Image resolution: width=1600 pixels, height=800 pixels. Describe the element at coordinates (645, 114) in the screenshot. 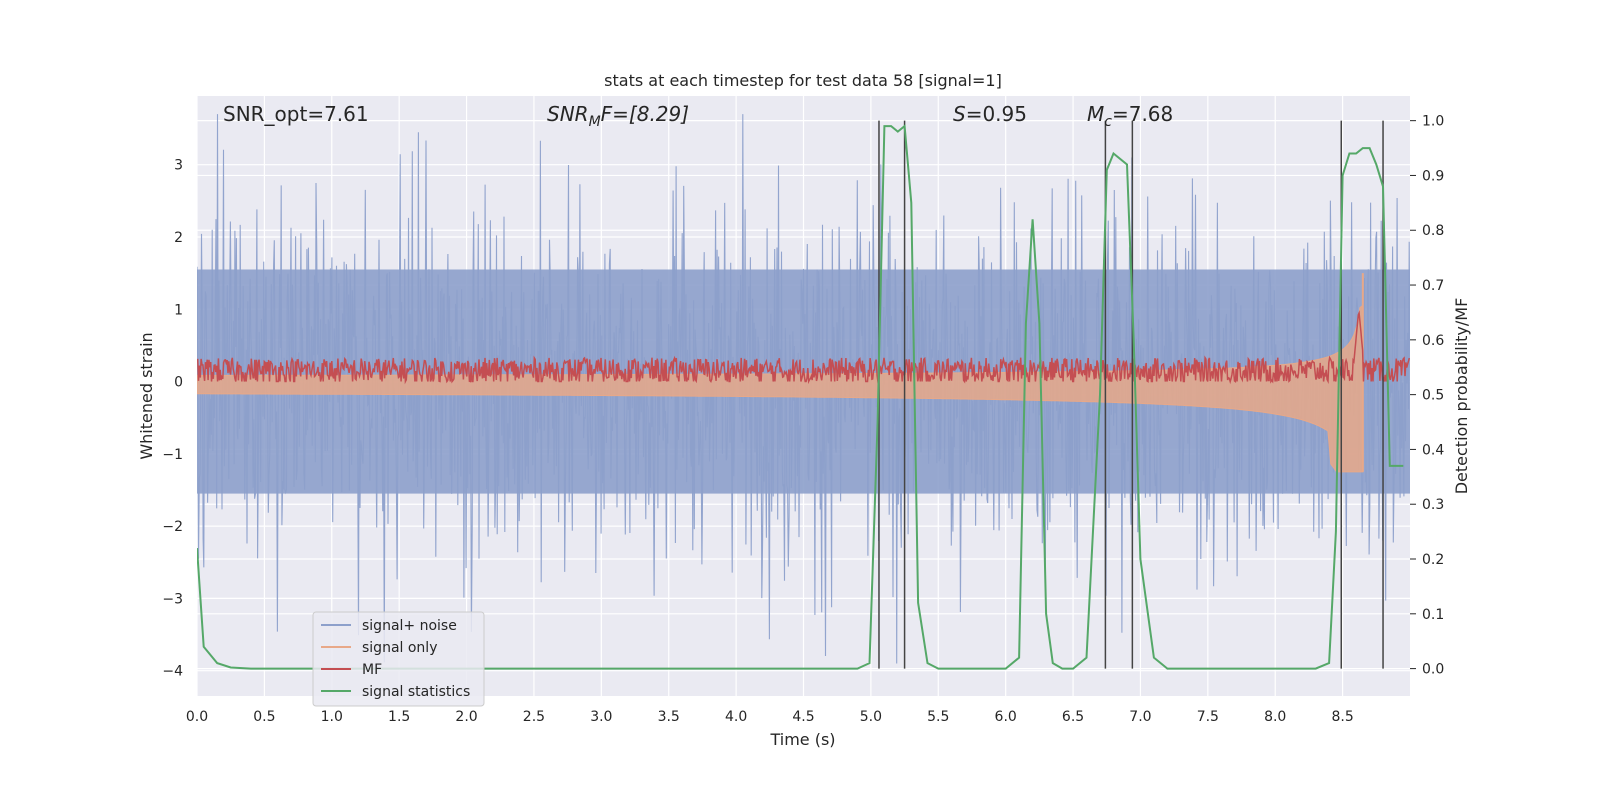

I see `annotation-snr-mf-rest: F=[8.29]` at that location.